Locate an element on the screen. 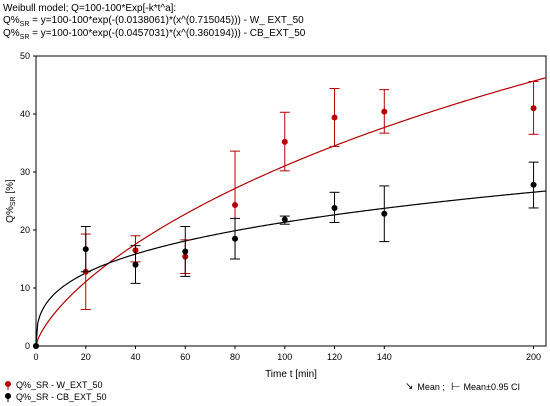 Image resolution: width=550 pixels, height=406 pixels. legend-series-1-swatch is located at coordinates (8, 385).